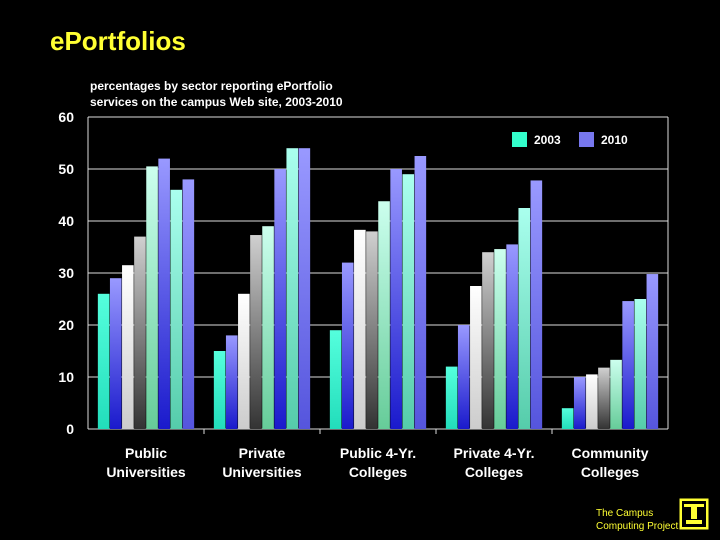 The height and width of the screenshot is (540, 720). What do you see at coordinates (579, 403) in the screenshot?
I see `bar-5-2004` at bounding box center [579, 403].